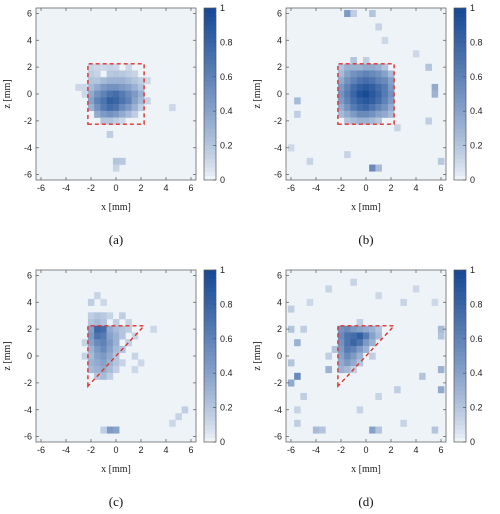  Describe the element at coordinates (341, 188) in the screenshot. I see `x-tick-label: -2` at that location.